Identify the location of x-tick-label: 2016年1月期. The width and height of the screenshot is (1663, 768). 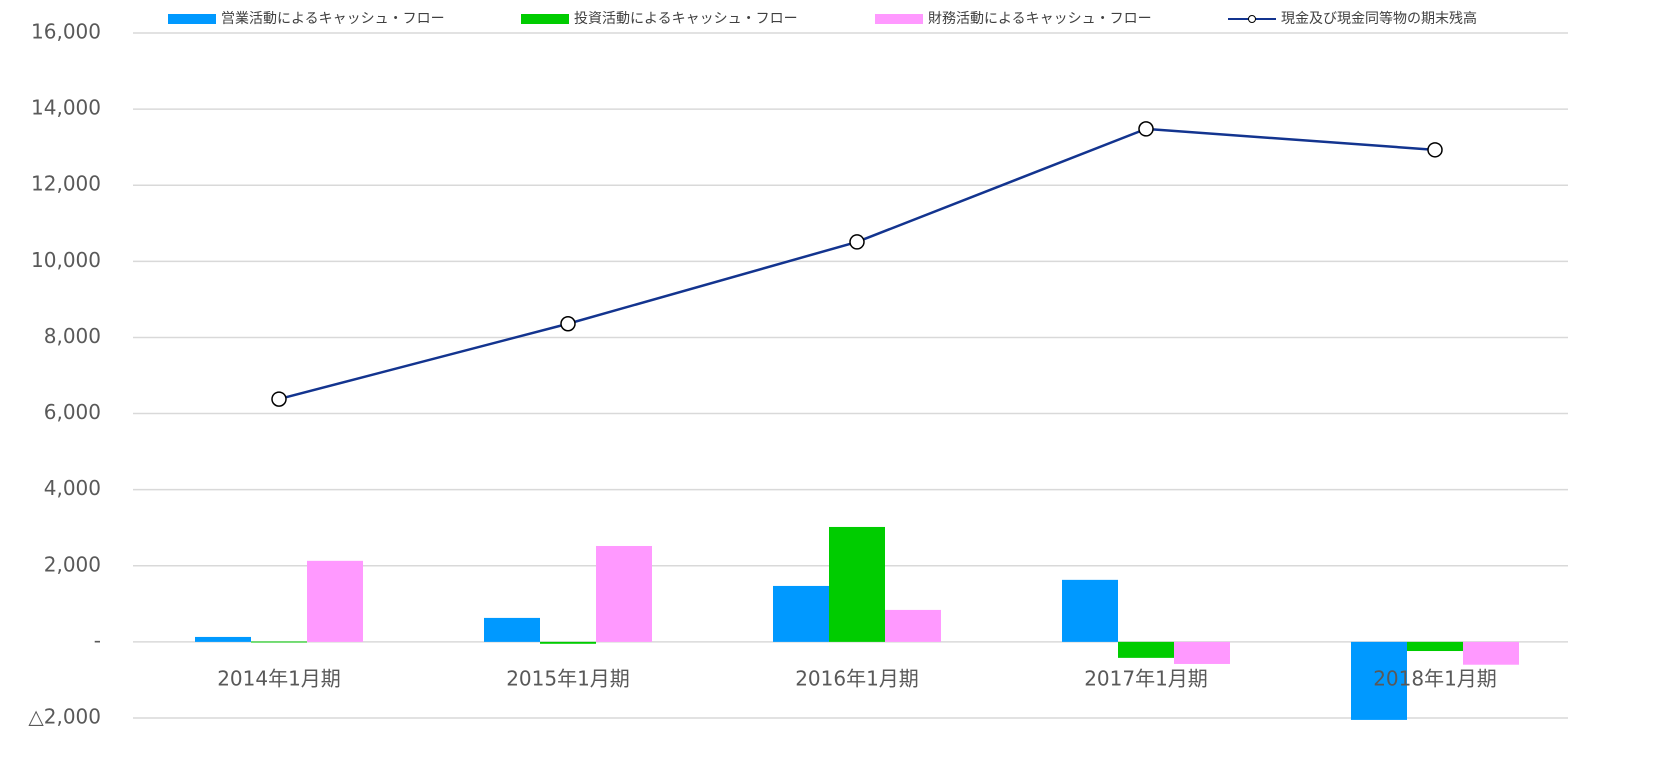
(857, 679).